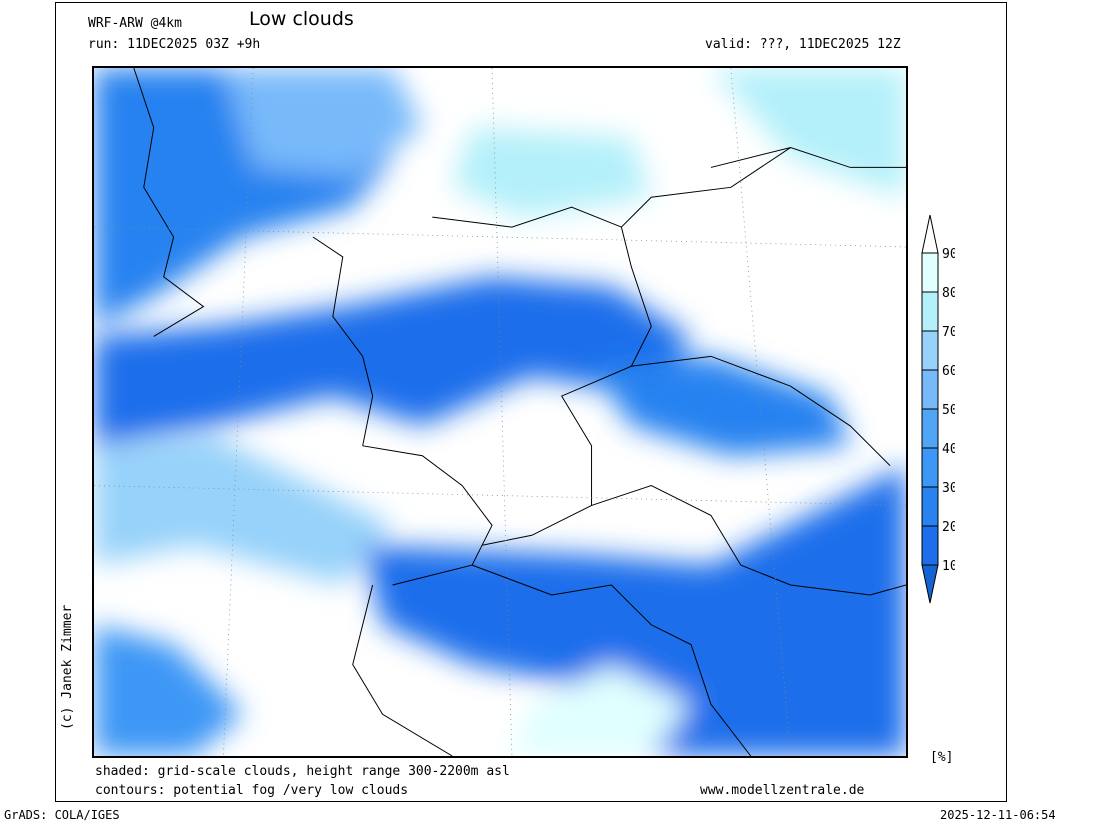  What do you see at coordinates (948, 293) in the screenshot?
I see `colorbar-tick-label: 80` at bounding box center [948, 293].